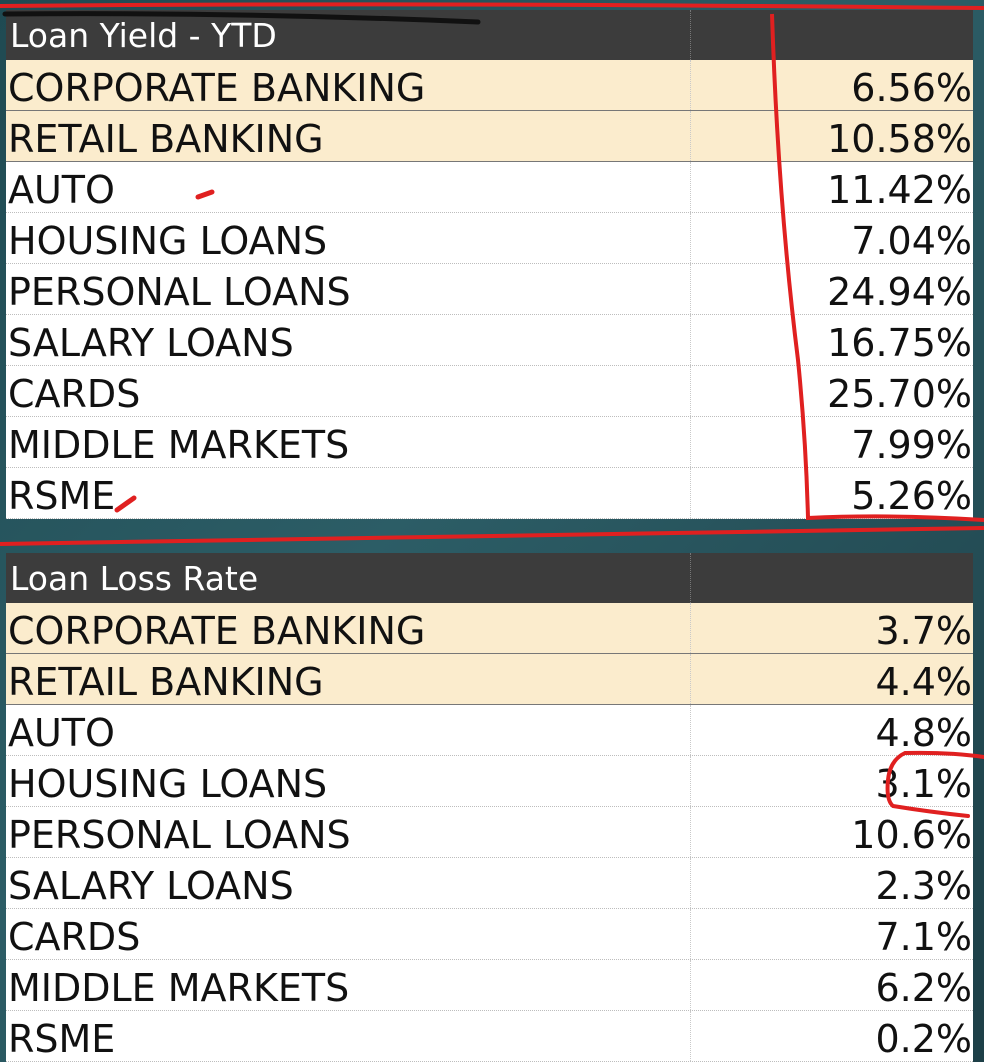  I want to click on loan-loss-rate-row-value: 2.3%, so click(923, 886).